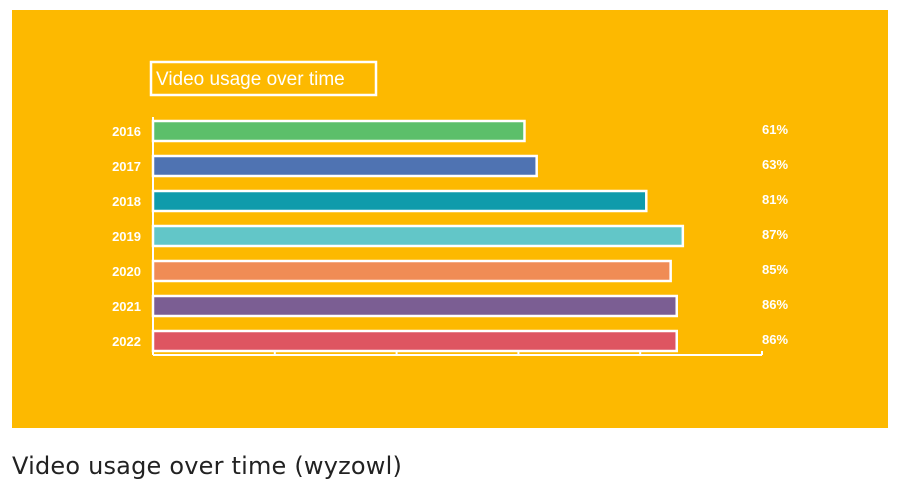  Describe the element at coordinates (414, 306) in the screenshot. I see `bar-2021` at that location.